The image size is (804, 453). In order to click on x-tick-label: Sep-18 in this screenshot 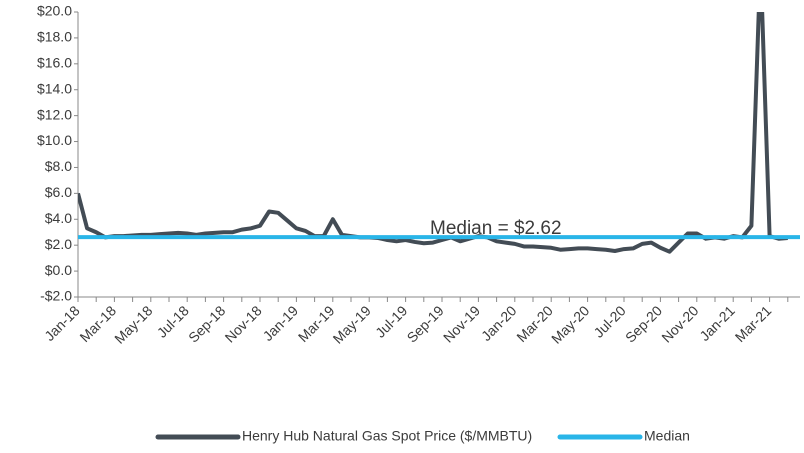, I will do `click(206, 323)`.